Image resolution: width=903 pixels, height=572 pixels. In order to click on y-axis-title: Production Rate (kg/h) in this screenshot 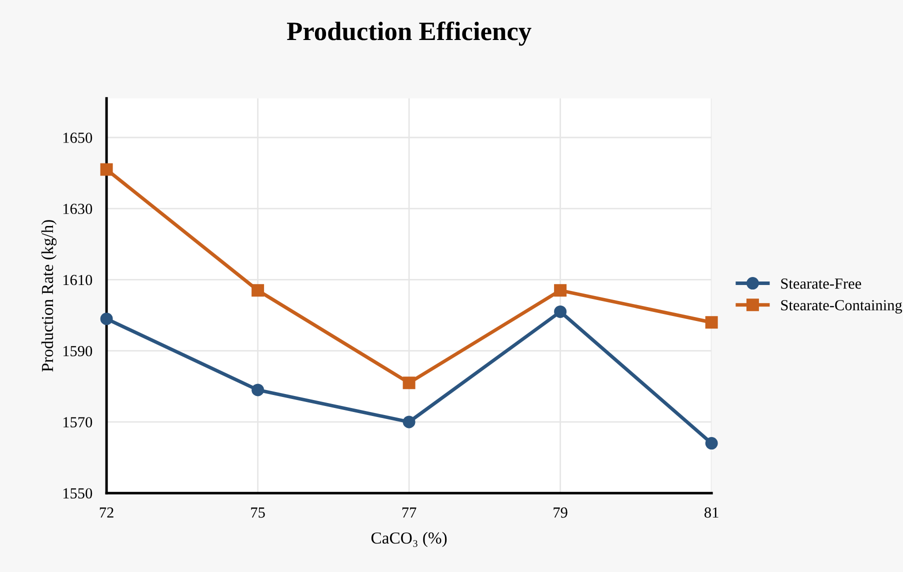, I will do `click(49, 296)`.